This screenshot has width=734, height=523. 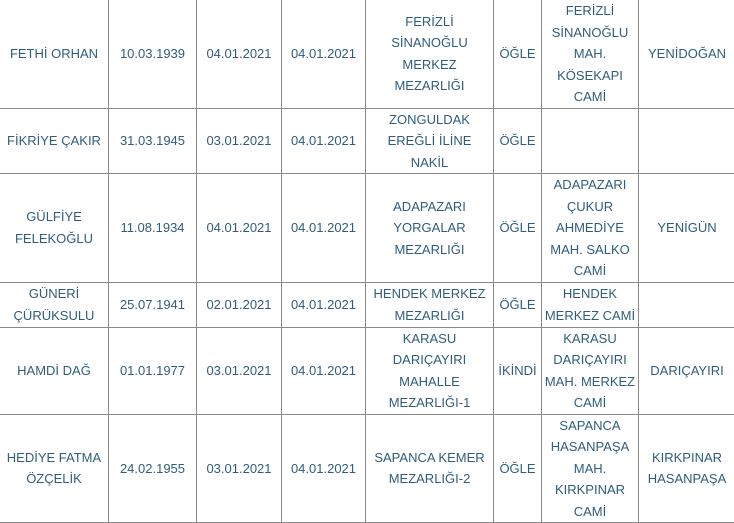 What do you see at coordinates (430, 468) in the screenshot?
I see `cell-cemetery: SAPANCA KEMER MEZARLIĞI-2` at bounding box center [430, 468].